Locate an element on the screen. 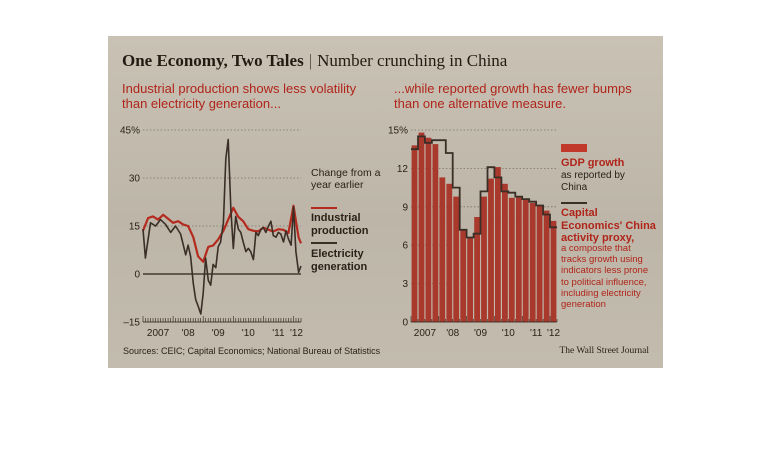  y-tick-label: 45% is located at coordinates (130, 131).